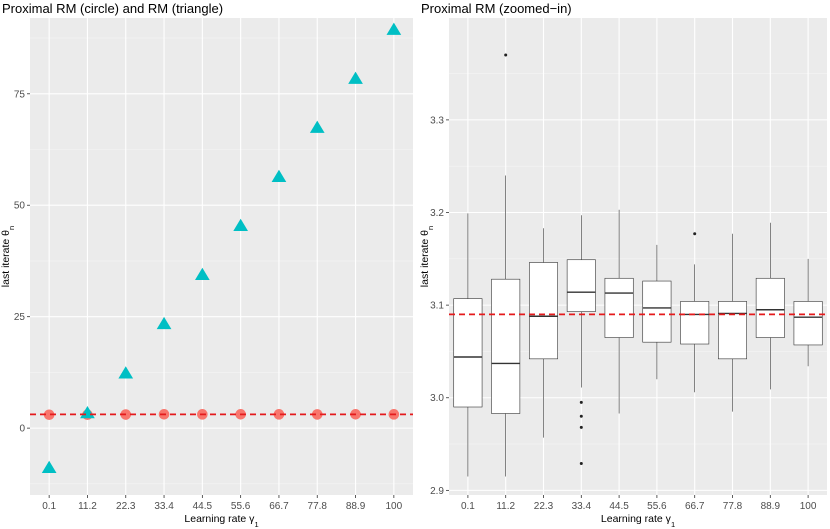 The height and width of the screenshot is (529, 830). I want to click on box-55.6, so click(657, 312).